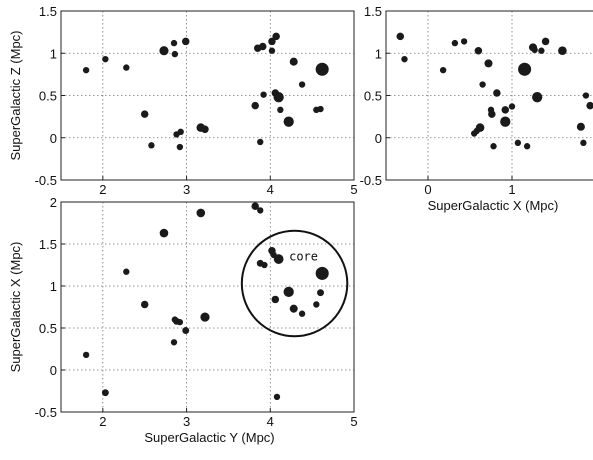 The width and height of the screenshot is (593, 460). Describe the element at coordinates (303, 257) in the screenshot. I see `core-label: core` at that location.